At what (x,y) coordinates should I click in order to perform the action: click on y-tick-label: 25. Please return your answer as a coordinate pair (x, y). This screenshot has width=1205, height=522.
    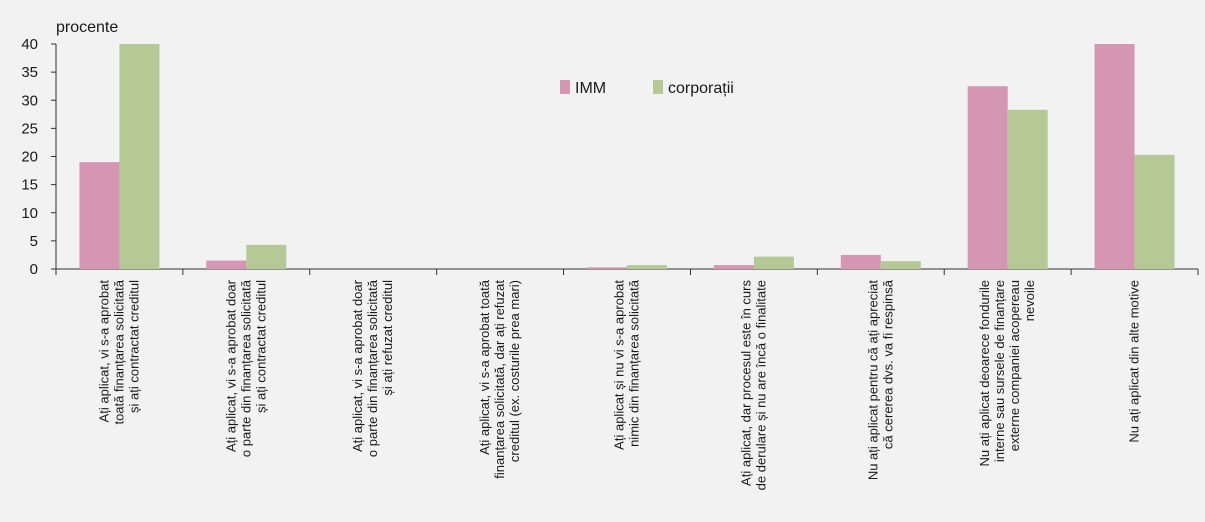
    Looking at the image, I should click on (29, 128).